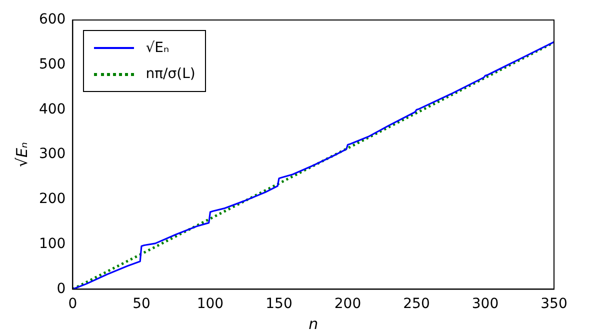 This screenshot has width=599, height=334. Describe the element at coordinates (141, 304) in the screenshot. I see `x-tick-label: 50` at that location.